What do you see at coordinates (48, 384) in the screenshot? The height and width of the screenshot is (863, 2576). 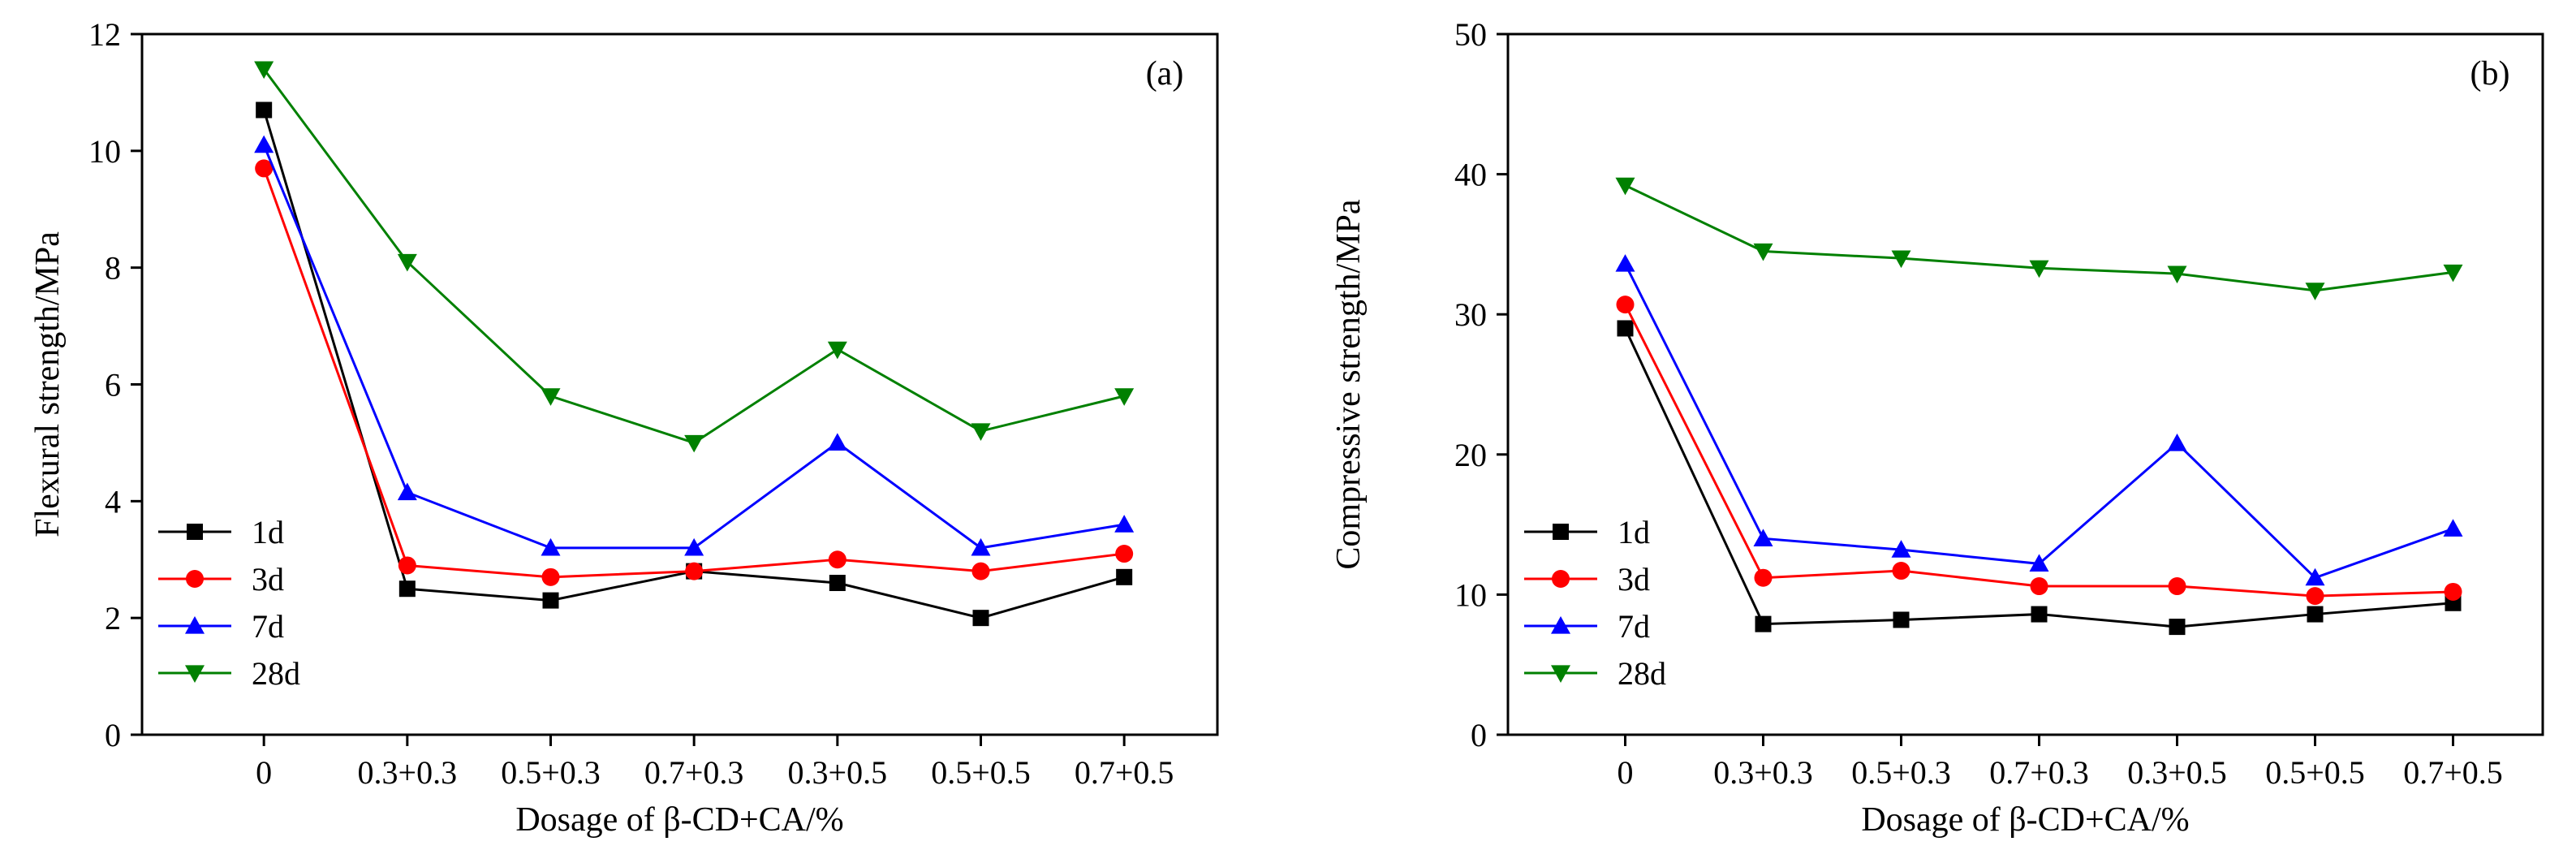 I see `y-axis-title: Flexural strength/MPa` at bounding box center [48, 384].